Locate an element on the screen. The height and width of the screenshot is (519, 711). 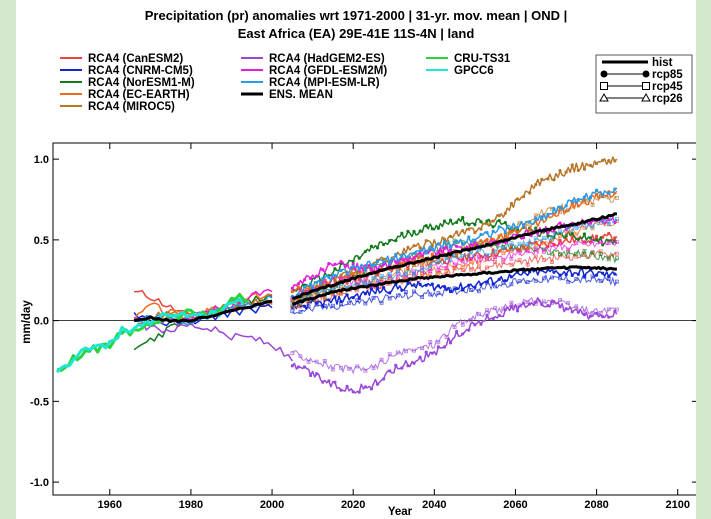
legend-entry: GPCC6 is located at coordinates (460, 71).